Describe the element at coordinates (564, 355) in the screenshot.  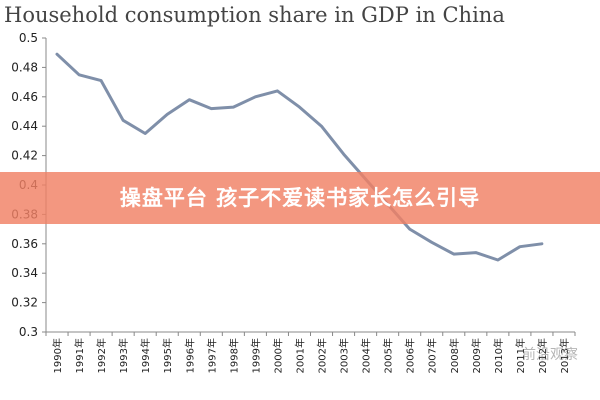
I see `x-tick-label: 2013年` at that location.